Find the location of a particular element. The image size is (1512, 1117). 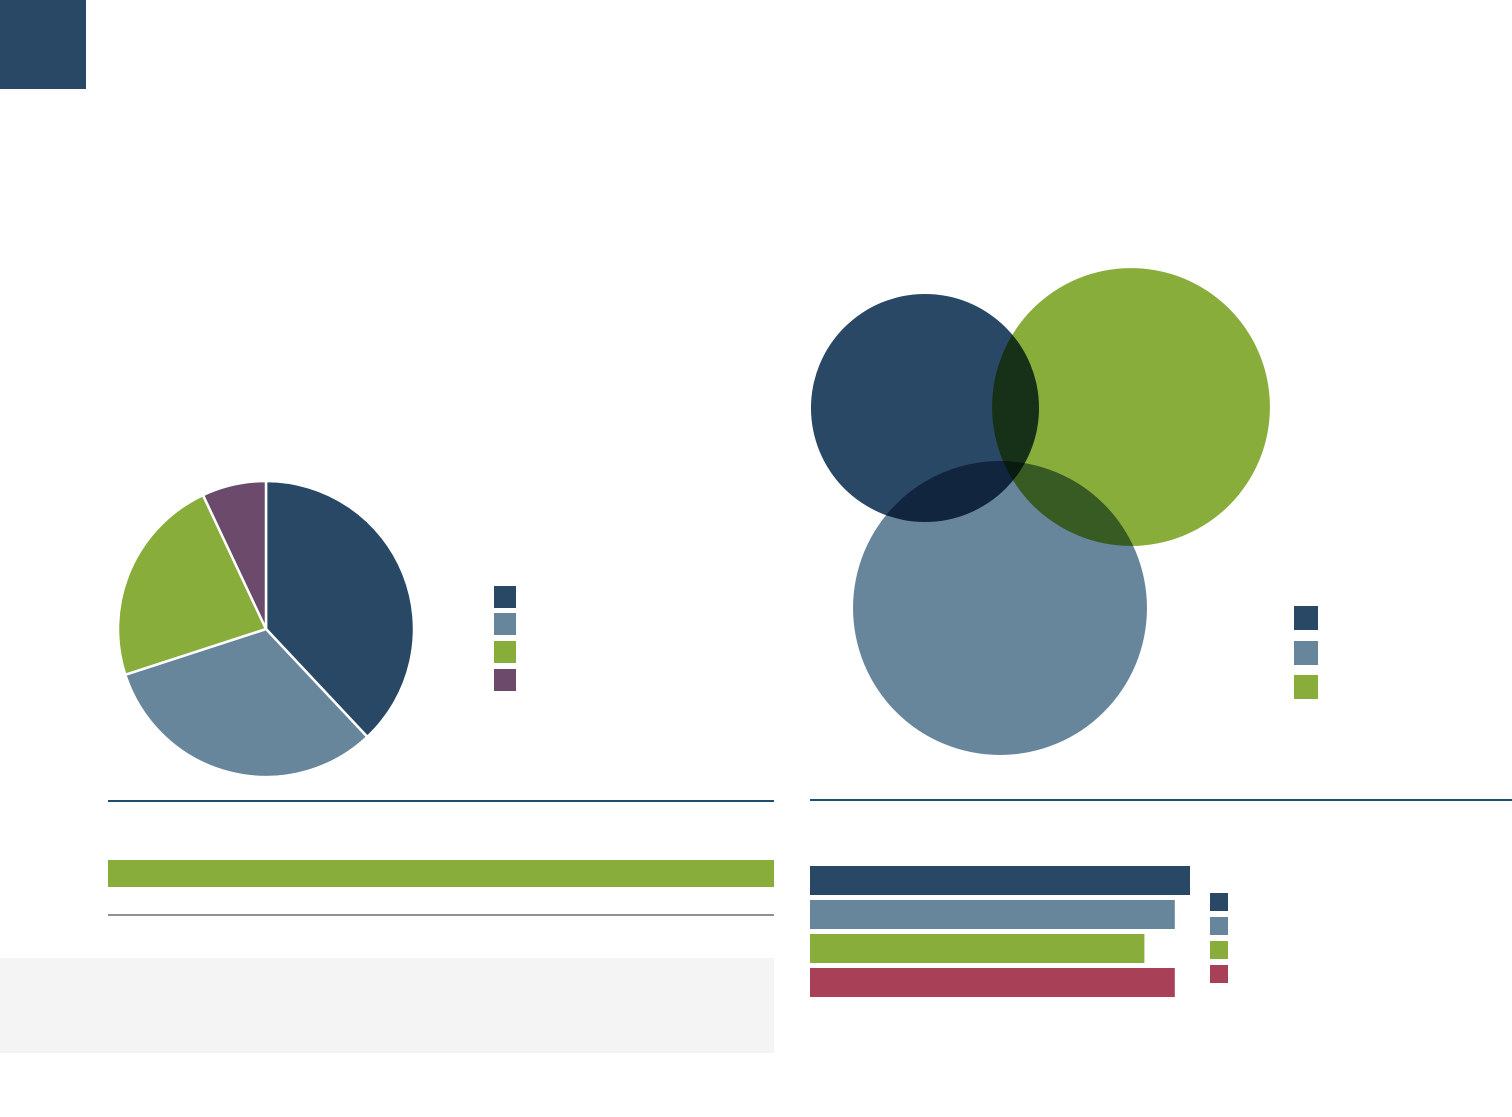

note-box is located at coordinates (387, 1005).